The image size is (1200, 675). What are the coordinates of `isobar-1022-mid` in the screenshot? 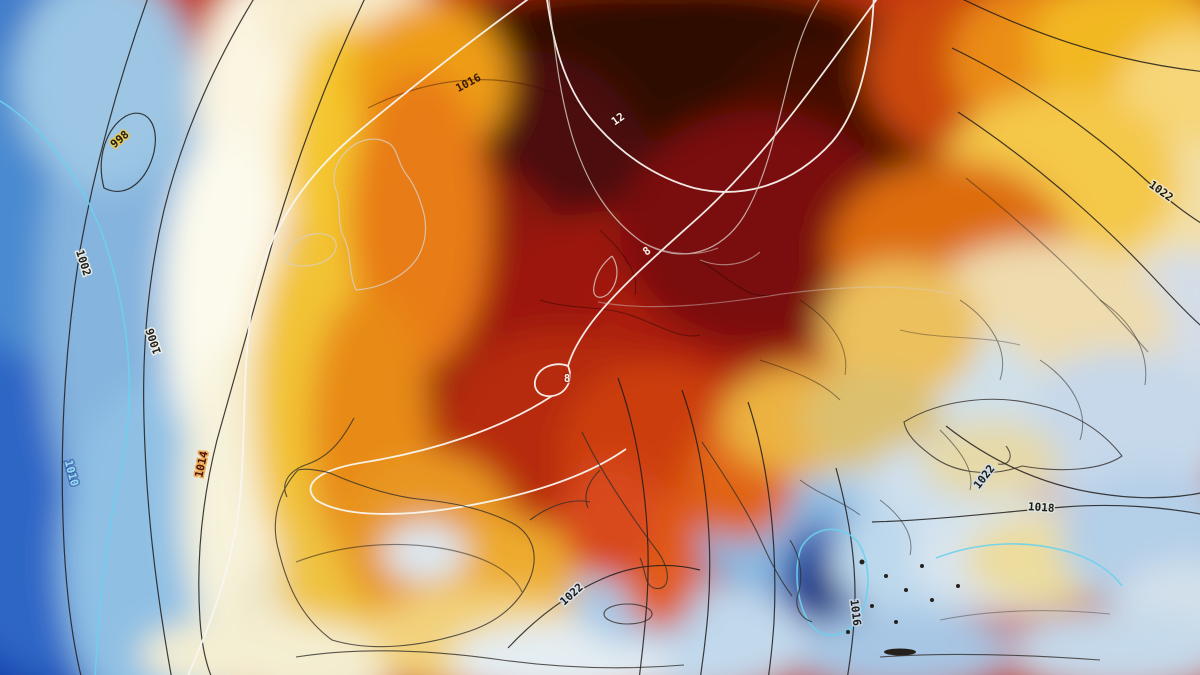 It's located at (1072, 462).